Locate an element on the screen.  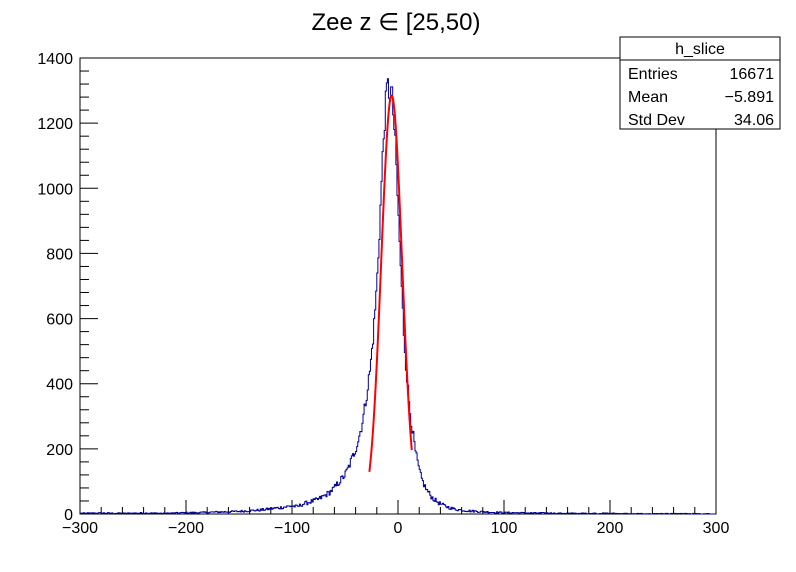
stats-mean-label: Mean is located at coordinates (648, 97).